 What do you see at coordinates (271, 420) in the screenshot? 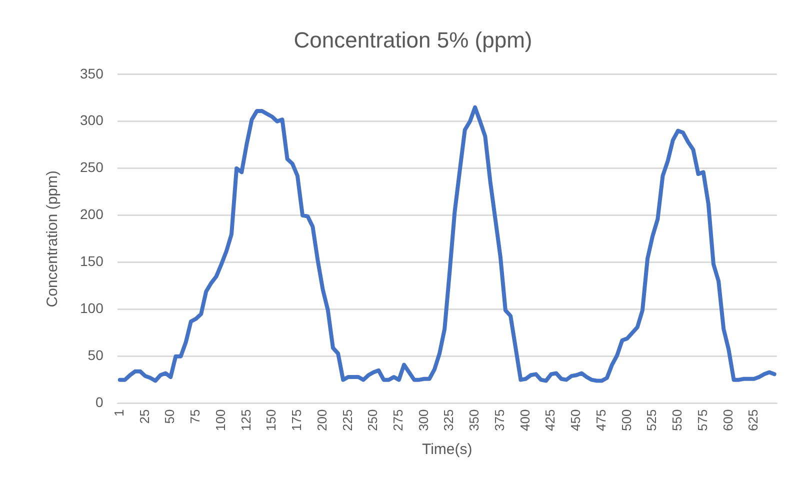
I see `x-tick-label: 150` at bounding box center [271, 420].